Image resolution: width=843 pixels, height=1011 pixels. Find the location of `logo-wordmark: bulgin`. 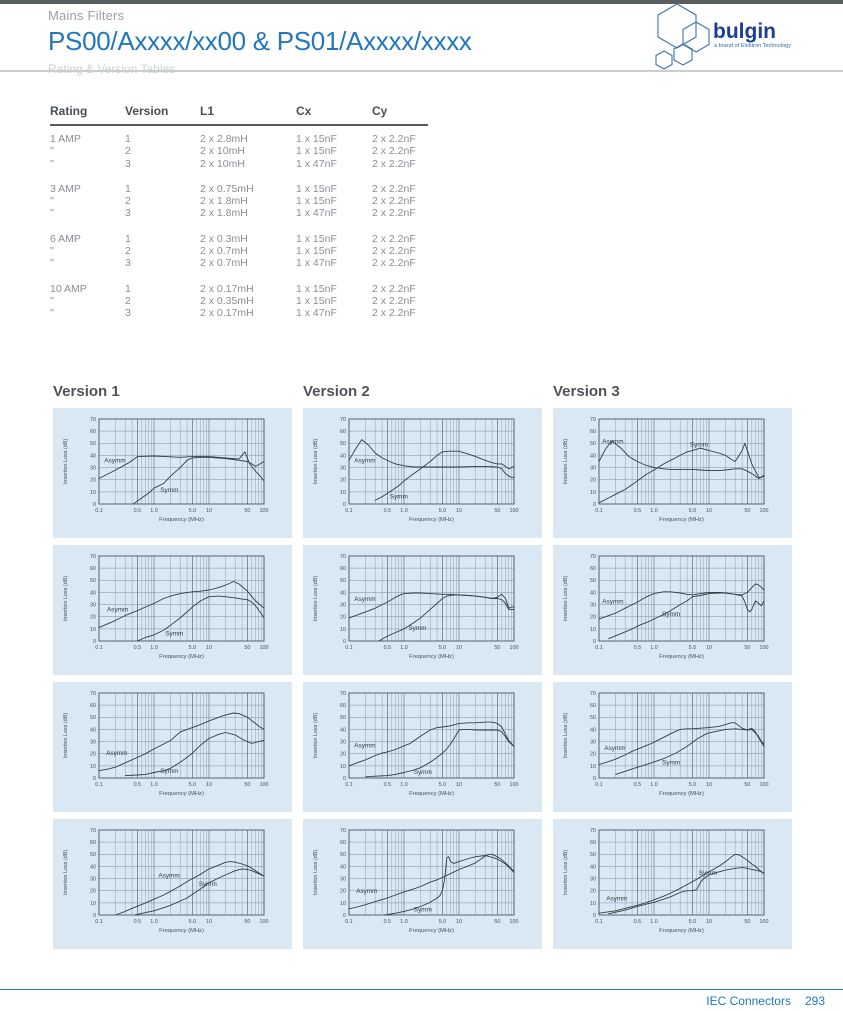

logo-wordmark: bulgin is located at coordinates (744, 31).